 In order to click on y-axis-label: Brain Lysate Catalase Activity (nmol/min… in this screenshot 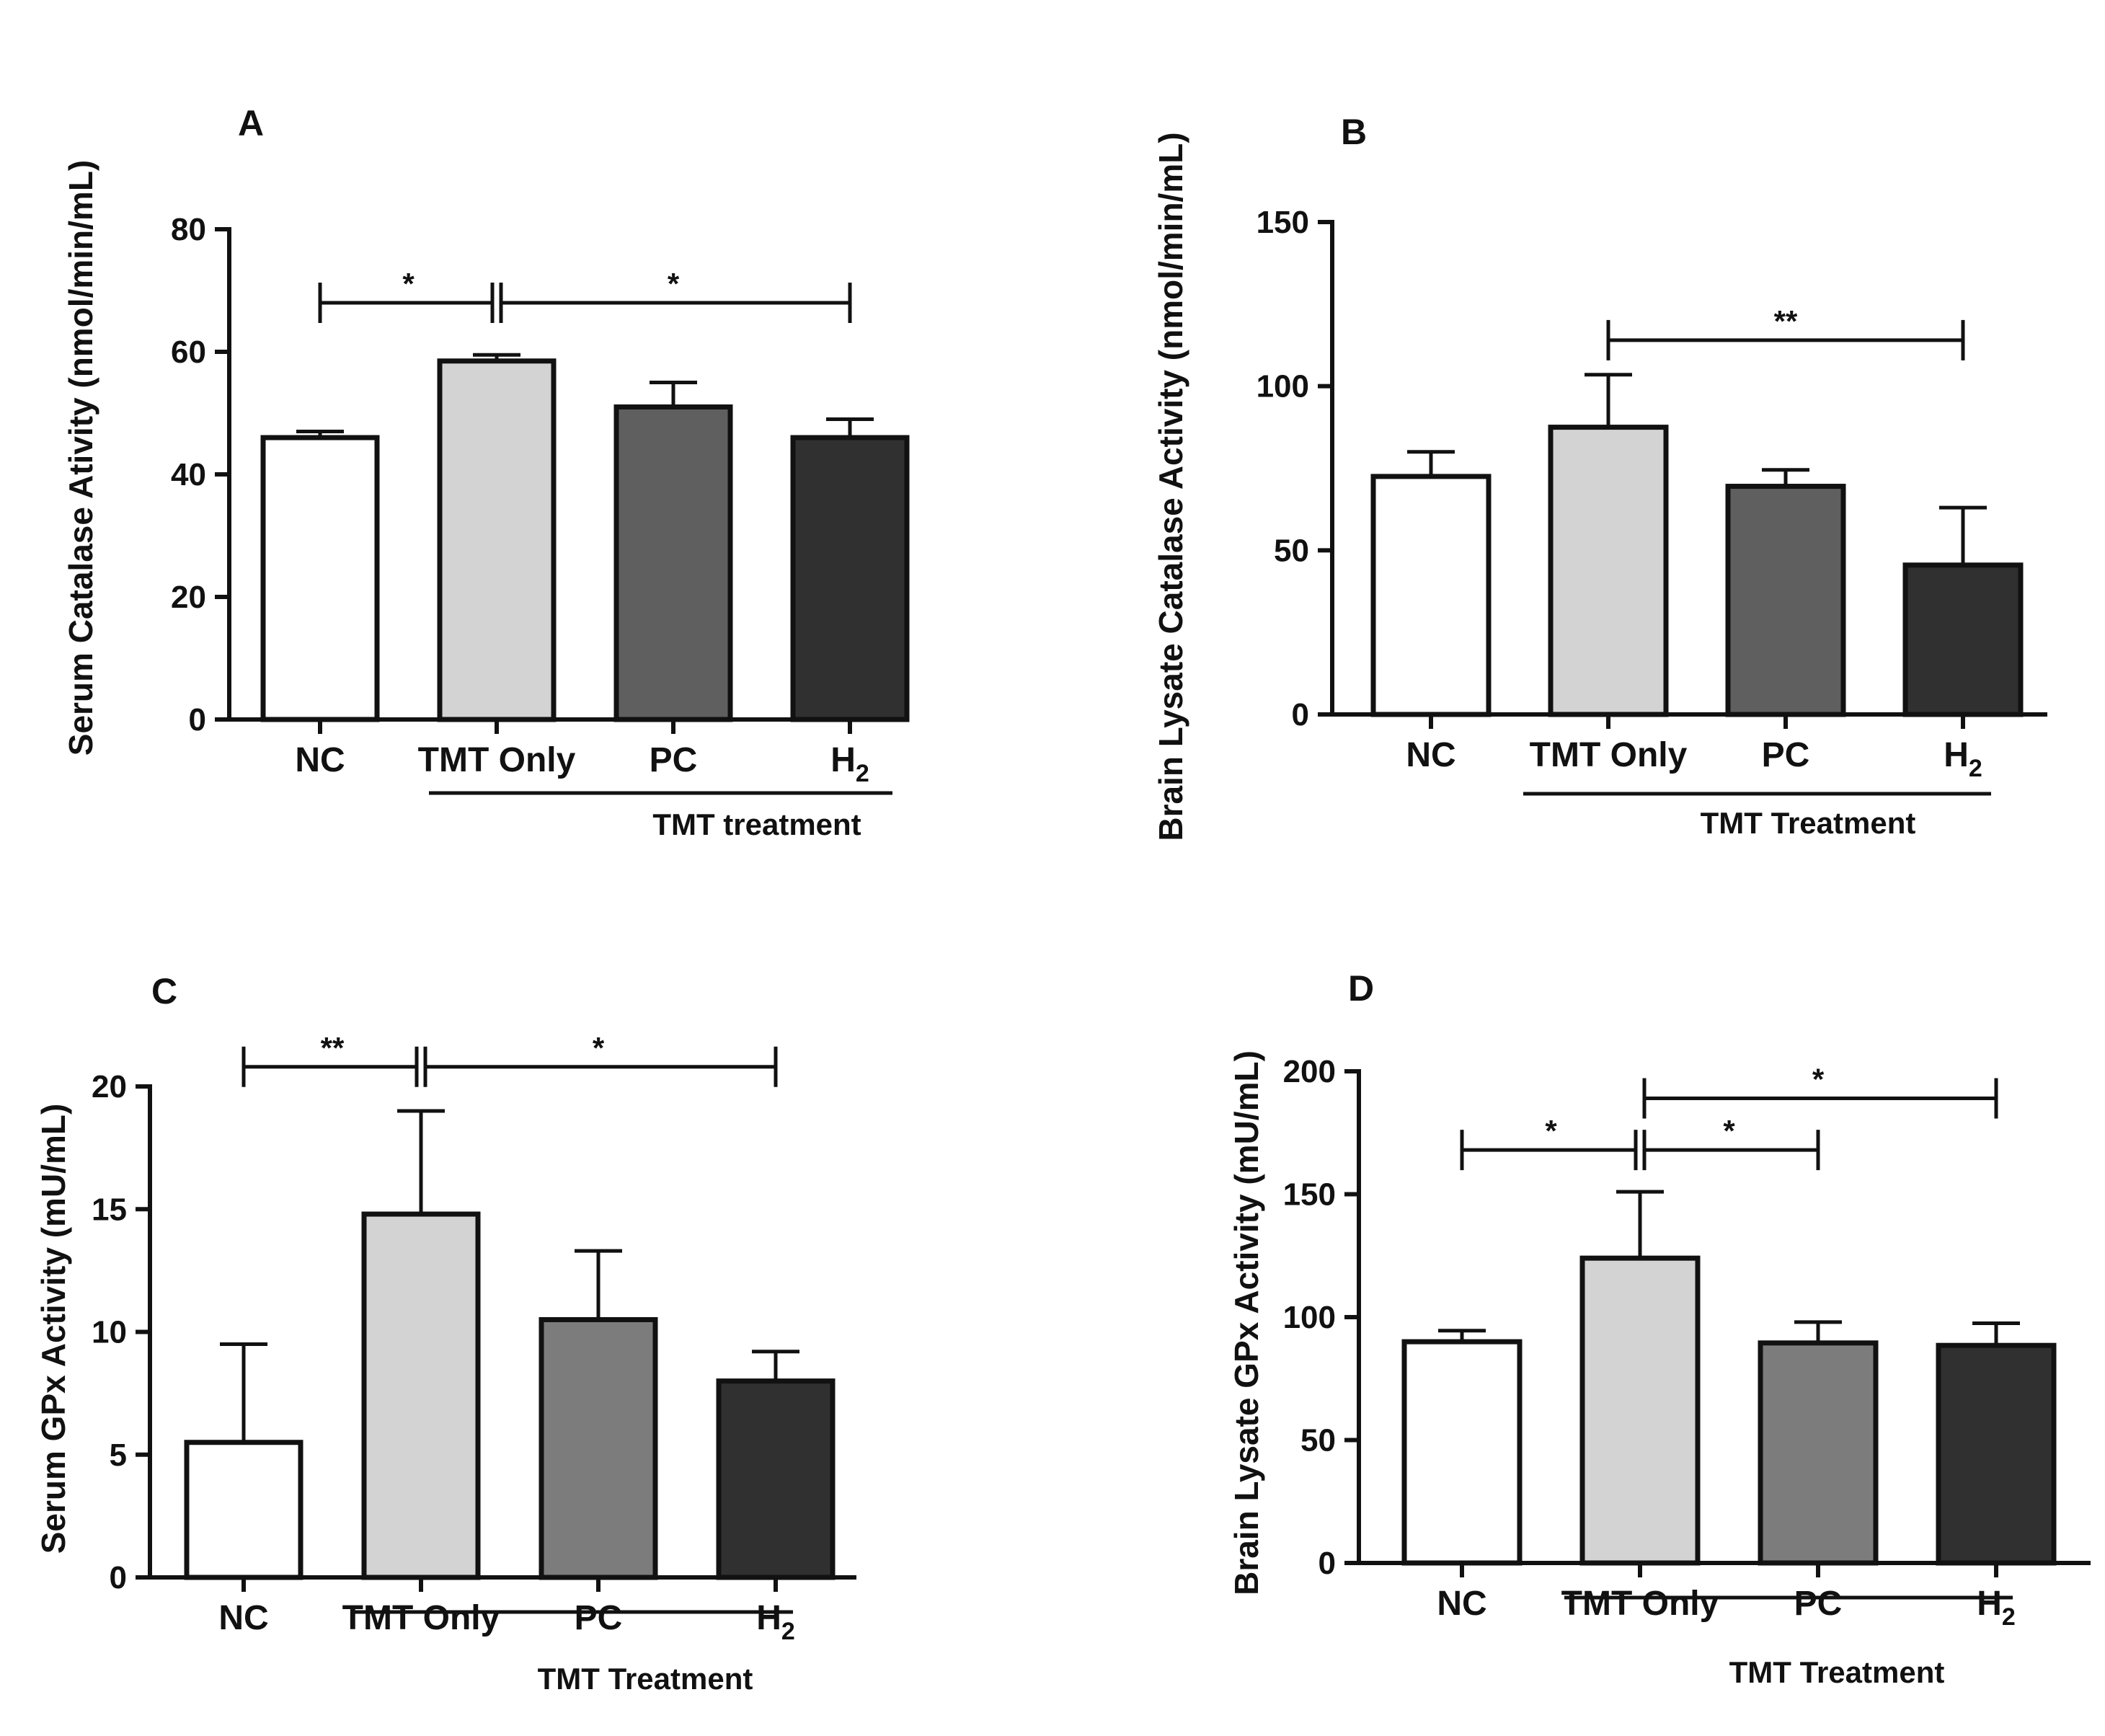, I will do `click(1170, 486)`.